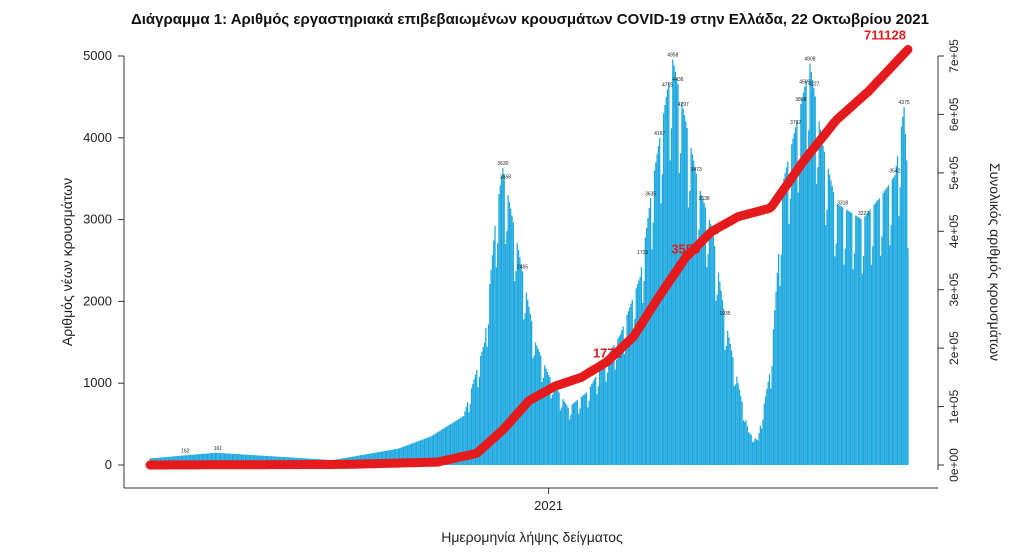  I want to click on right-tick-label: 3e+05, so click(954, 290).